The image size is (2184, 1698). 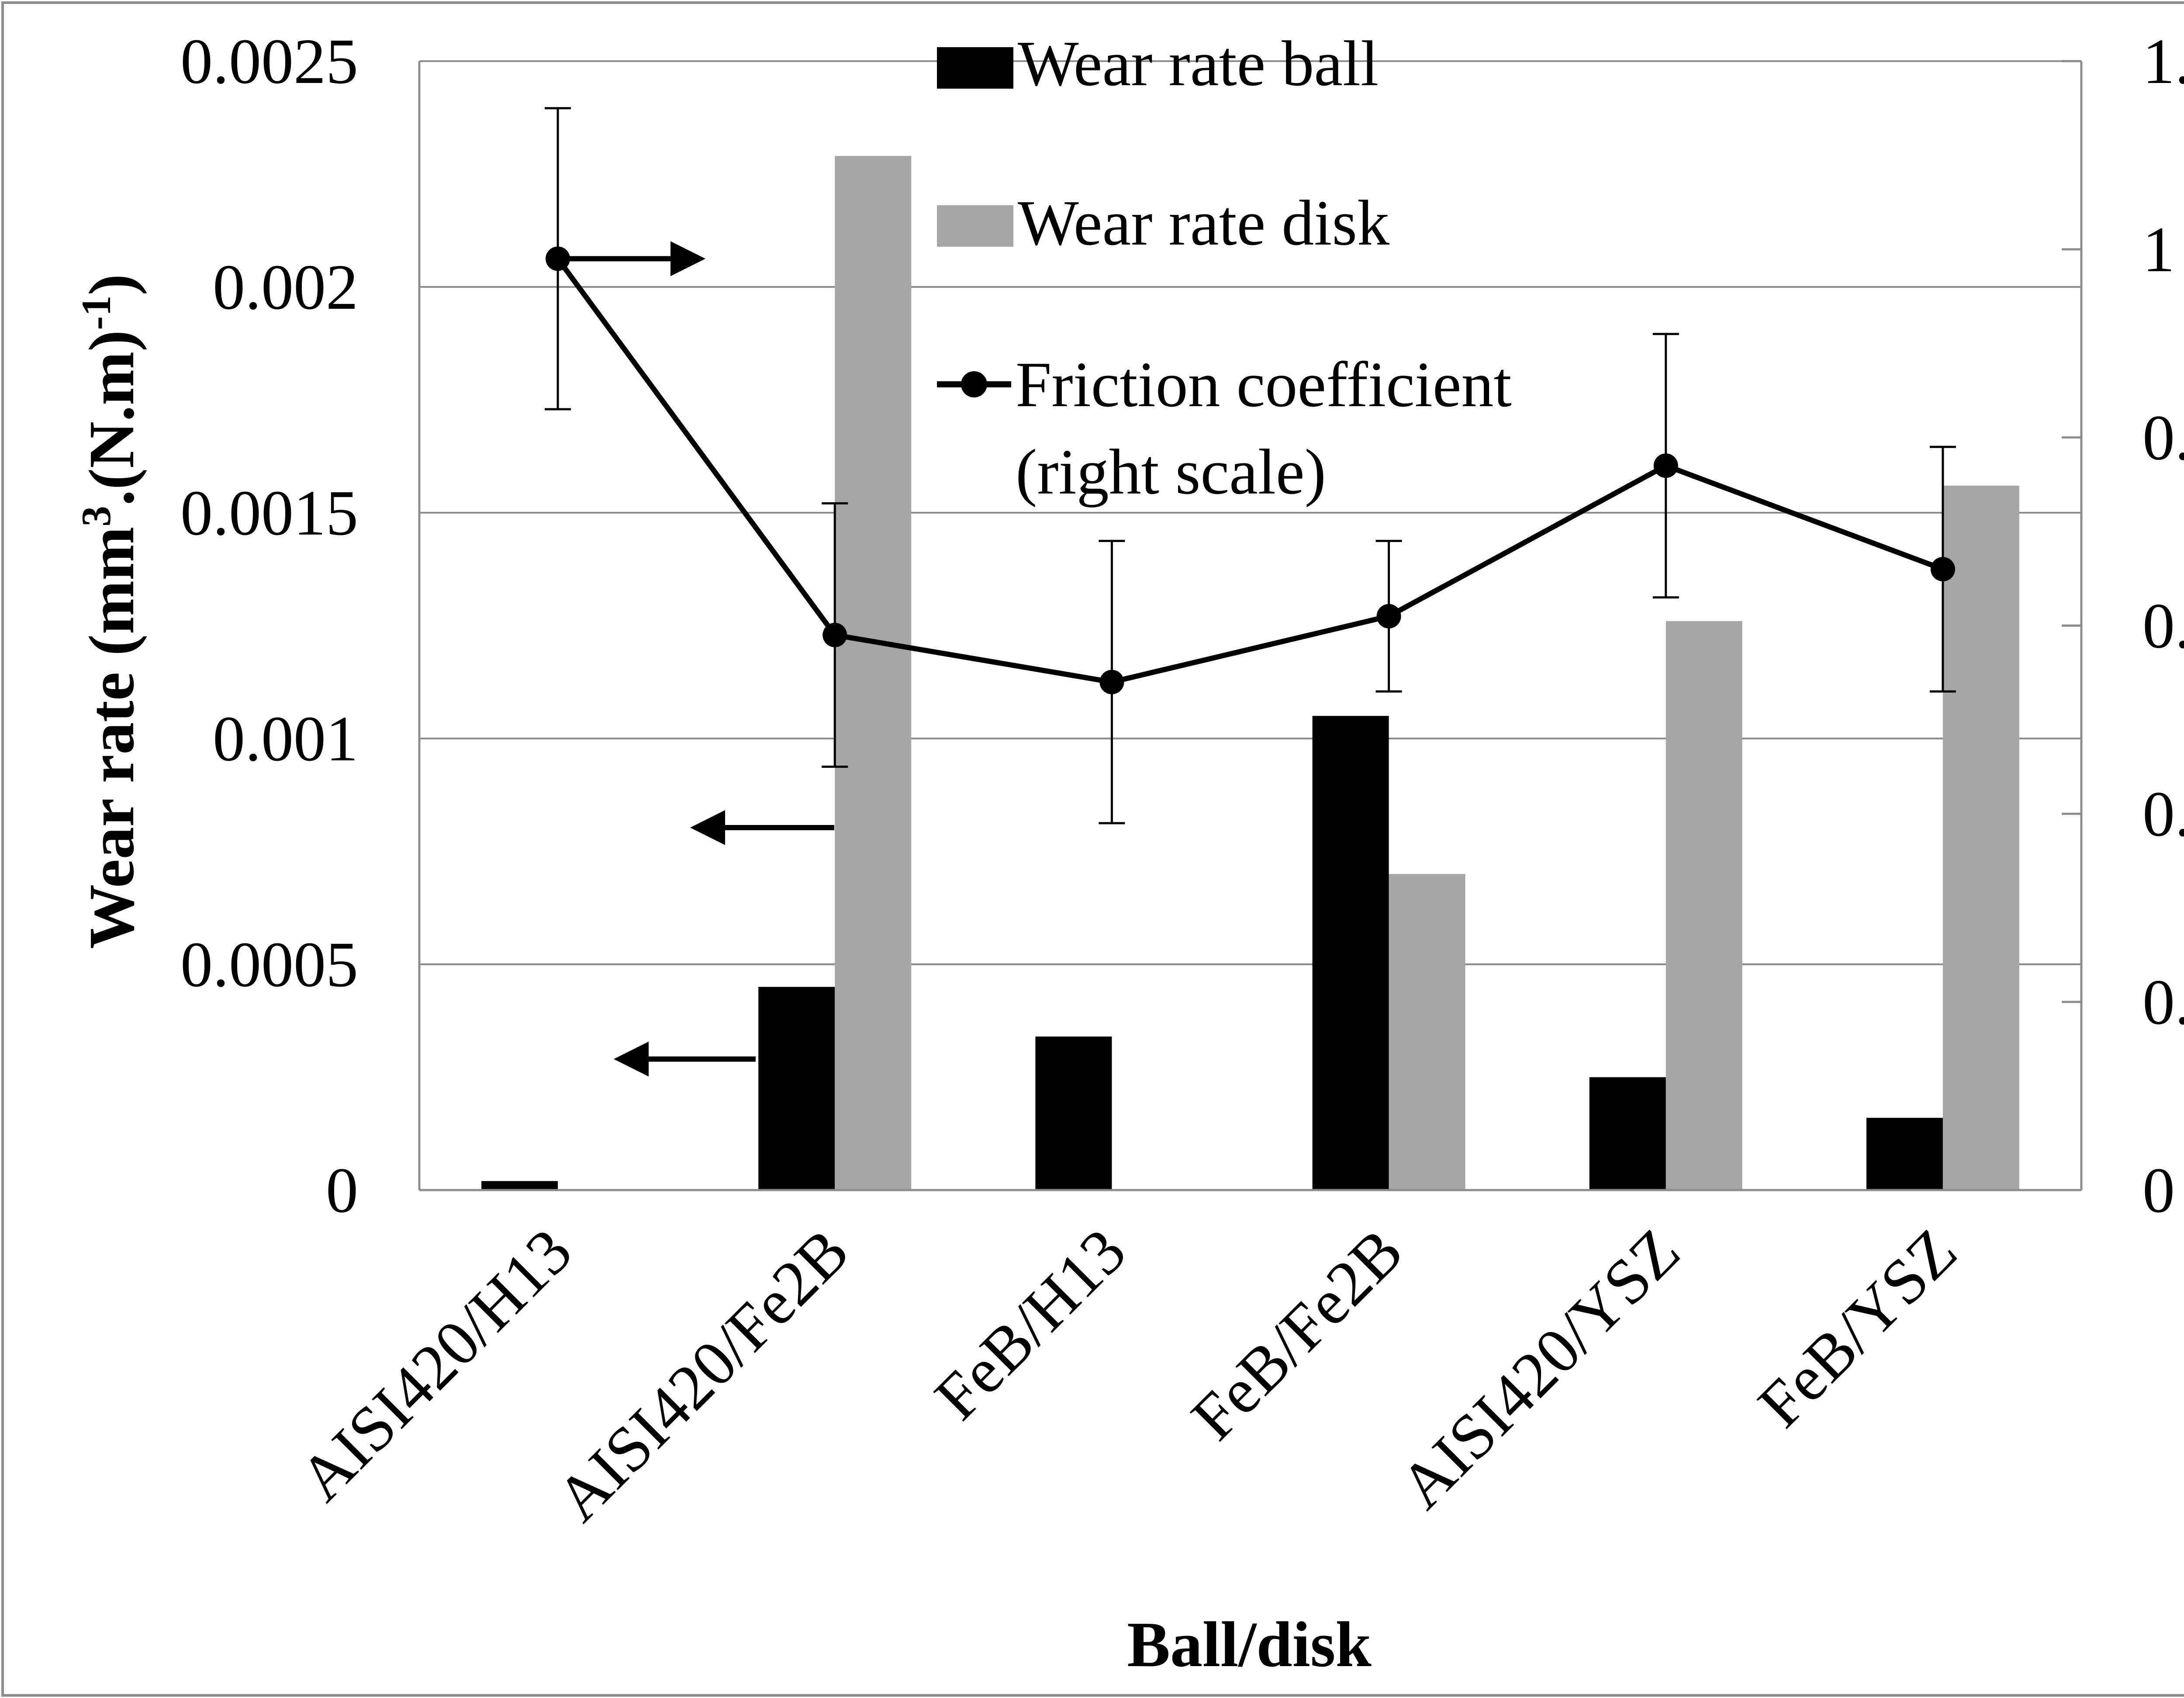 What do you see at coordinates (975, 226) in the screenshot?
I see `legend-disk-swatch` at bounding box center [975, 226].